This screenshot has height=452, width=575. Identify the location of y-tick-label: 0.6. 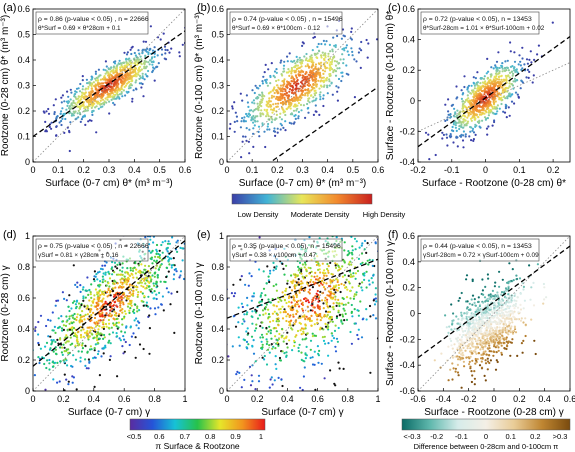
(23, 9).